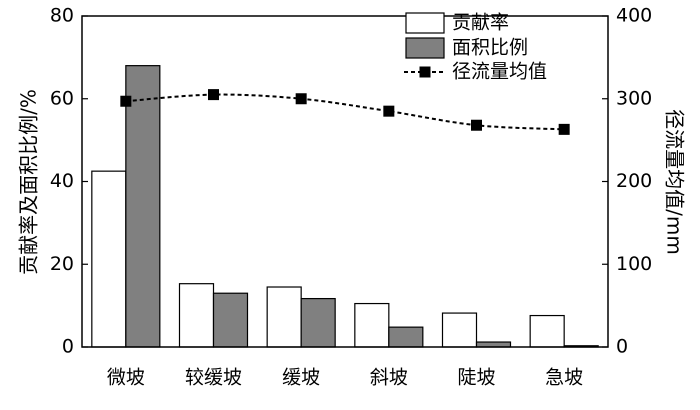 The height and width of the screenshot is (410, 700). I want to click on y-axis-title: 贡献率及面积比例/%, so click(29, 182).